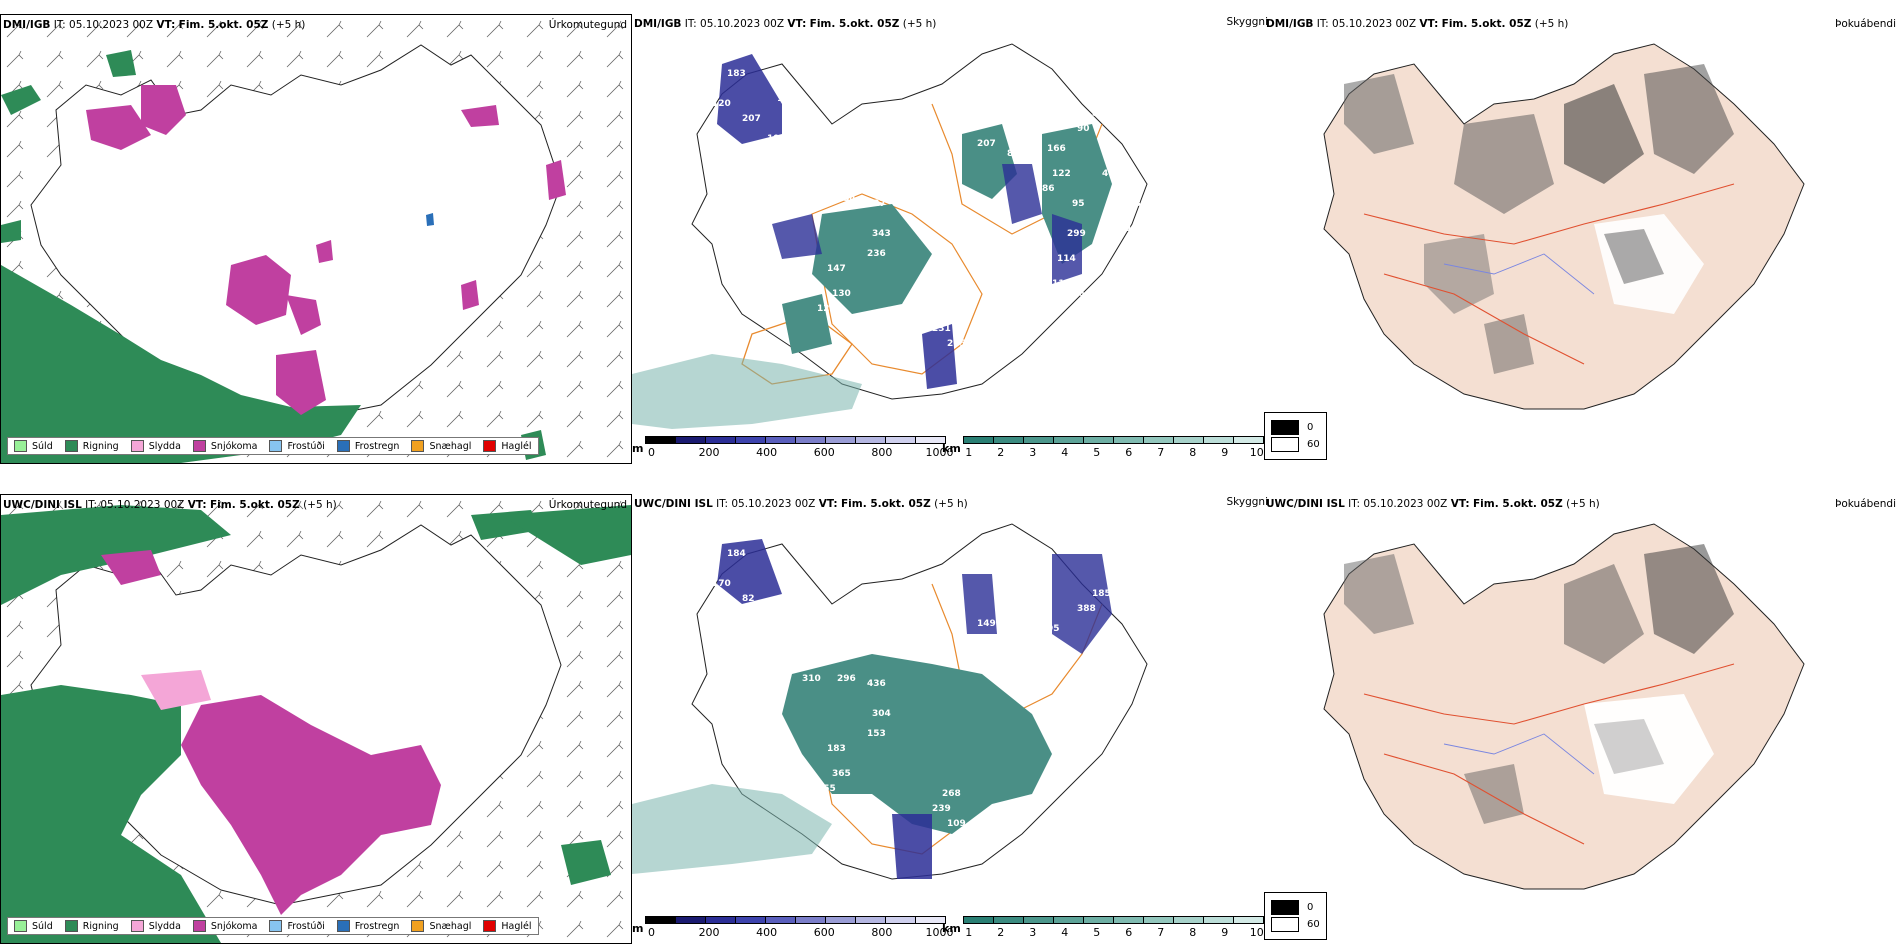  What do you see at coordinates (1073, 714) in the screenshot?
I see `visibility-value-label: 97` at bounding box center [1073, 714].